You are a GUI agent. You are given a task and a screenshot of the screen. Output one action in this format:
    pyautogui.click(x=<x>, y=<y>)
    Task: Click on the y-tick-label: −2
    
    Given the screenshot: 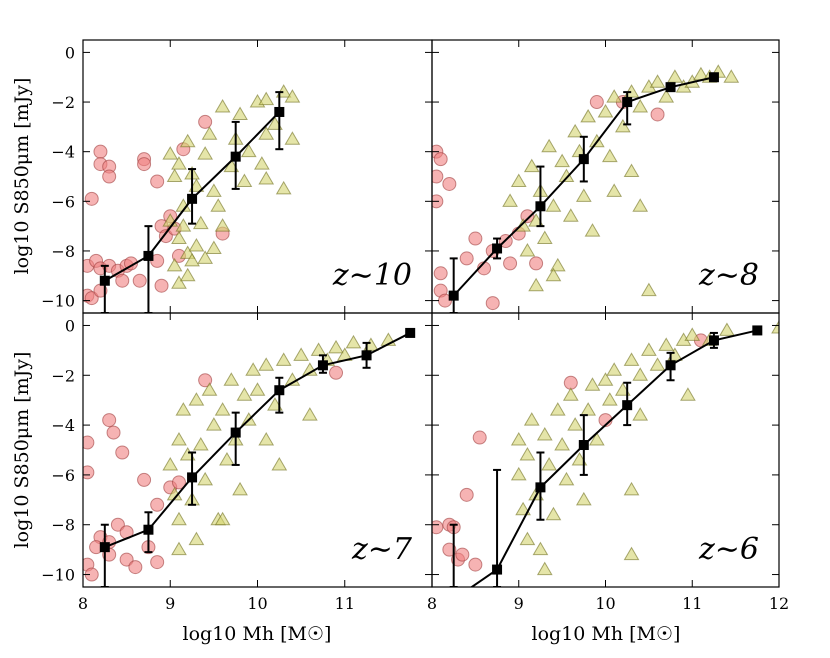 What is the action you would take?
    pyautogui.click(x=63, y=102)
    